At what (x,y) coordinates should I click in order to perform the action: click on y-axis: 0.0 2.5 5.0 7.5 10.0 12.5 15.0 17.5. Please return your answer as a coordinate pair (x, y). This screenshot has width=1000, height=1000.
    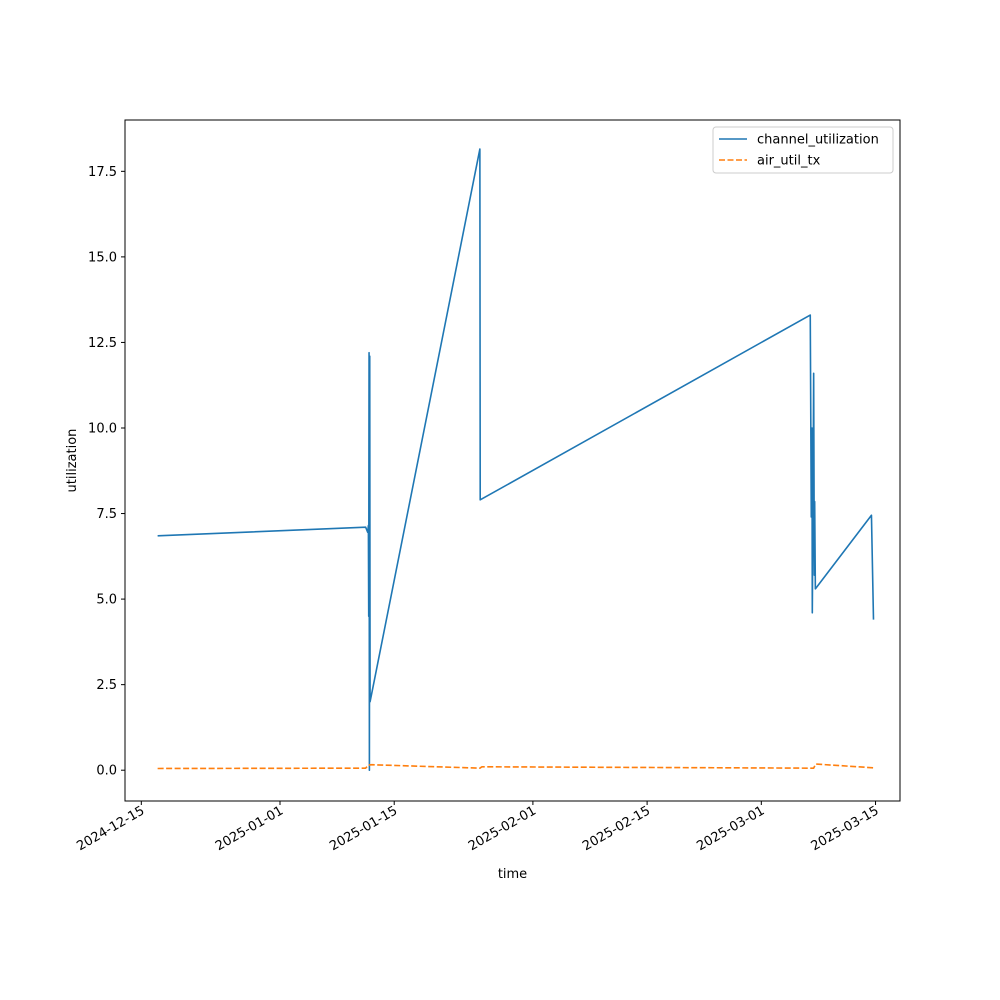
    Looking at the image, I should click on (106, 472).